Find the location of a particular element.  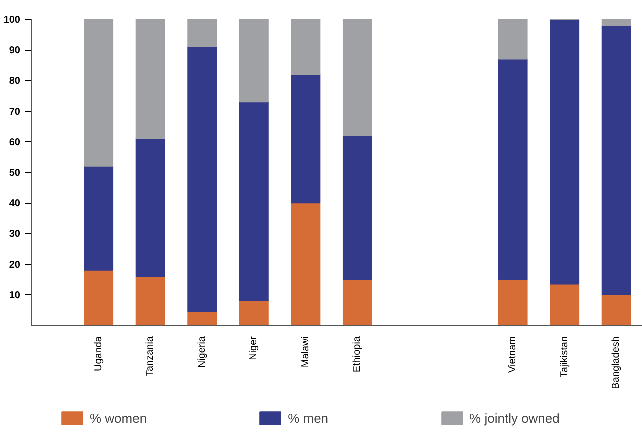

x-tick-label: Niger is located at coordinates (254, 348).